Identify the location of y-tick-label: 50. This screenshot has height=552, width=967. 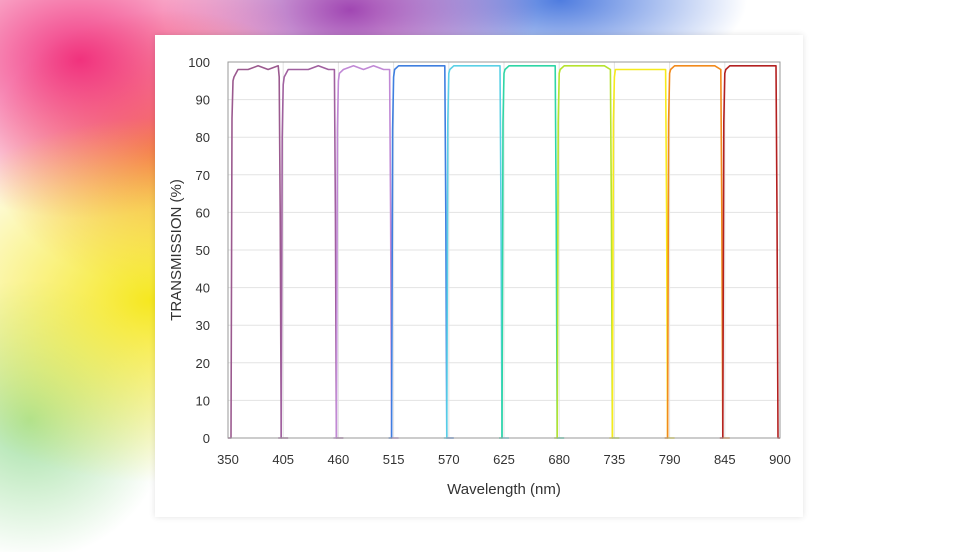
(203, 250).